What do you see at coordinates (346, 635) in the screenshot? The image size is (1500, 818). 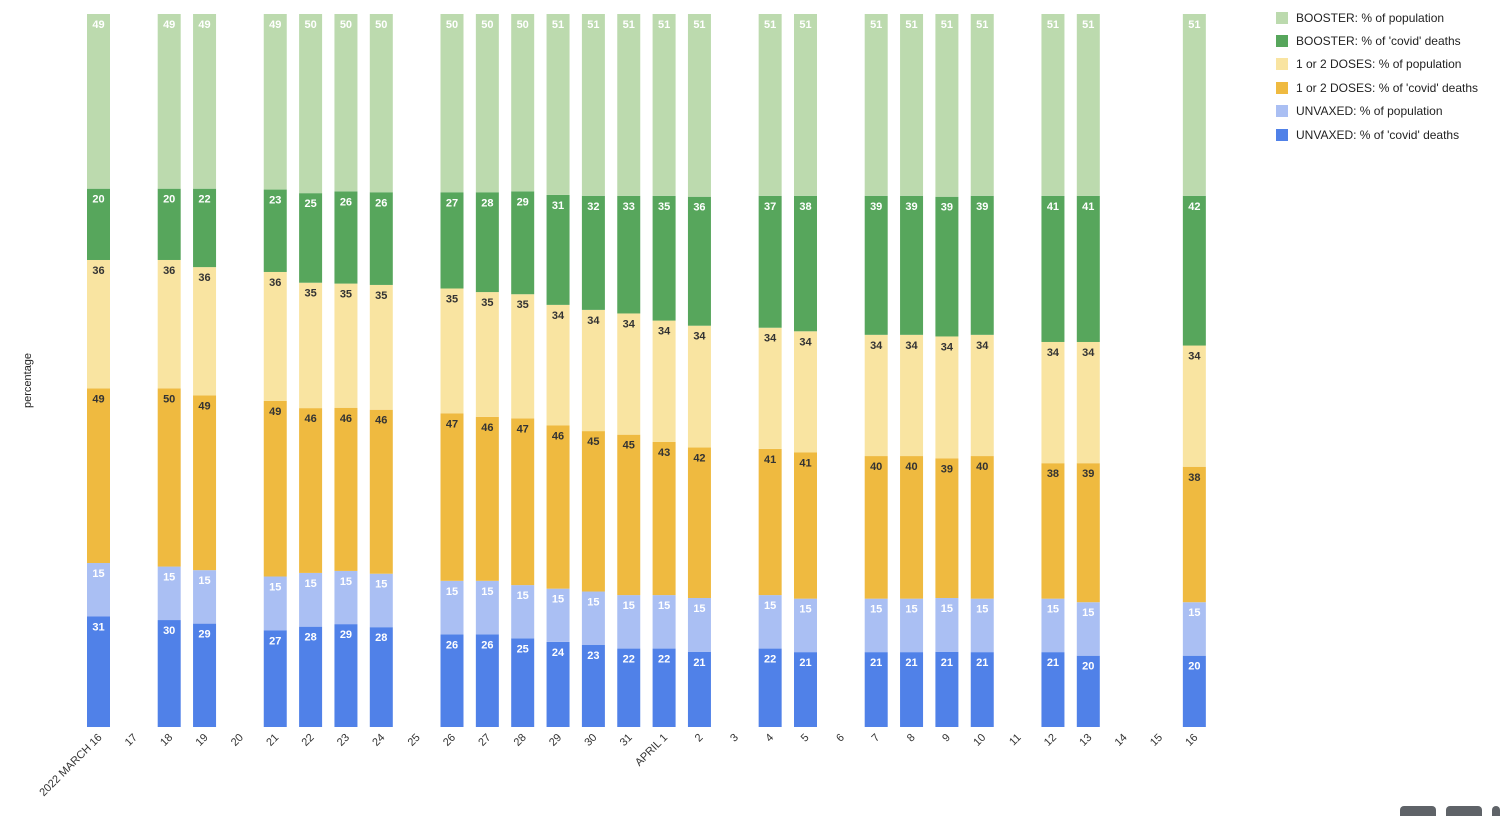 I see `data-label: 29` at bounding box center [346, 635].